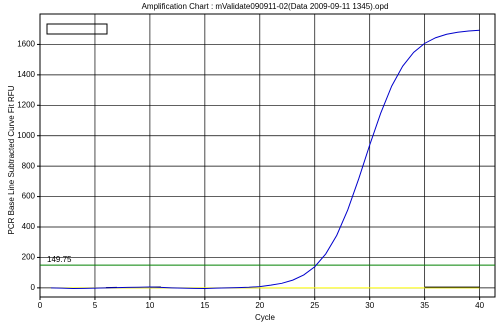 This screenshot has height=322, width=501. What do you see at coordinates (424, 305) in the screenshot?
I see `x-tick-label: 35` at bounding box center [424, 305].